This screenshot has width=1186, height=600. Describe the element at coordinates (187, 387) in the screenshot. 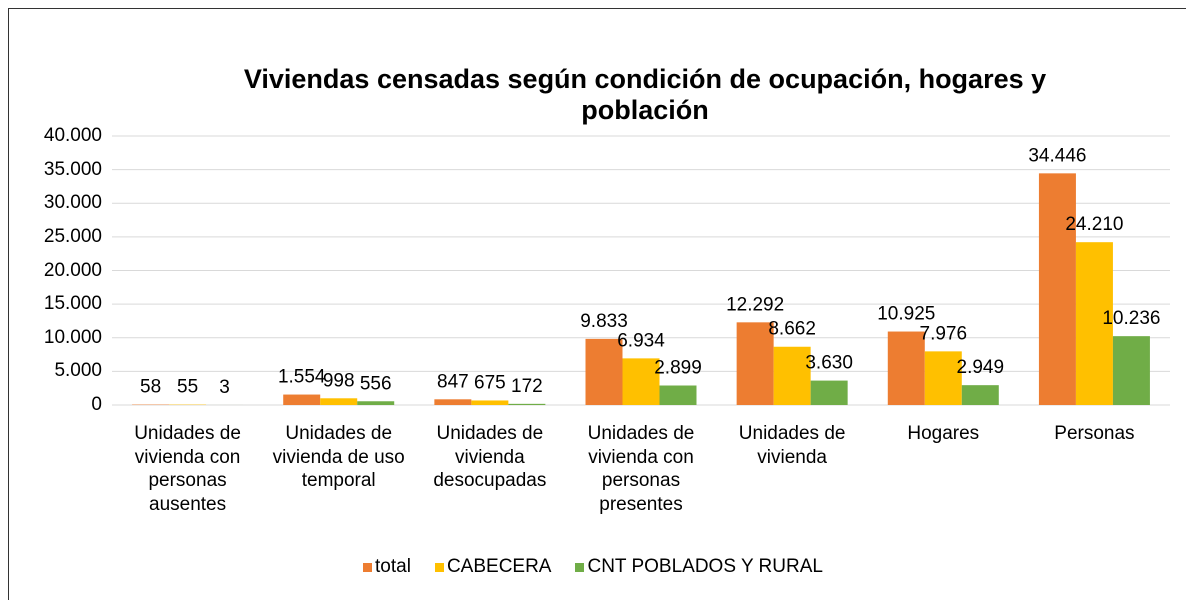

I see `data-label: 55` at that location.